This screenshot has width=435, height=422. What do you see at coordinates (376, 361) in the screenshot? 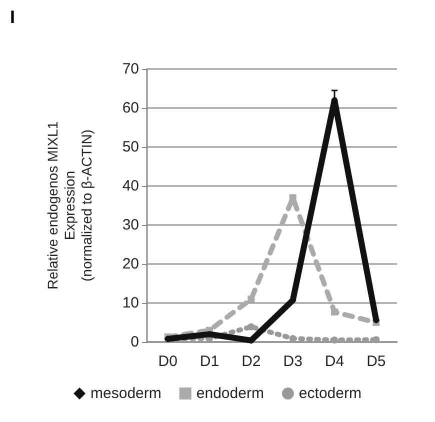
I see `x-tick-label: D5` at bounding box center [376, 361].